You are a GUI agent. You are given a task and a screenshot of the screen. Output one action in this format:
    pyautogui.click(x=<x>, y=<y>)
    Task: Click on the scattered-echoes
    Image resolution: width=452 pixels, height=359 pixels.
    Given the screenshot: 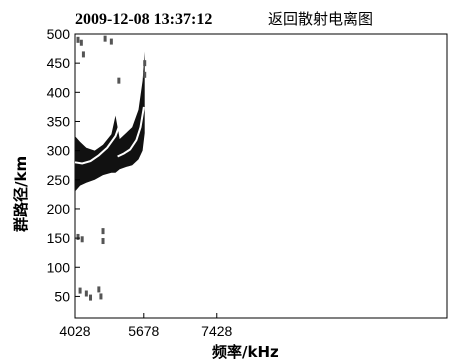 What is the action you would take?
    pyautogui.click(x=111, y=168)
    